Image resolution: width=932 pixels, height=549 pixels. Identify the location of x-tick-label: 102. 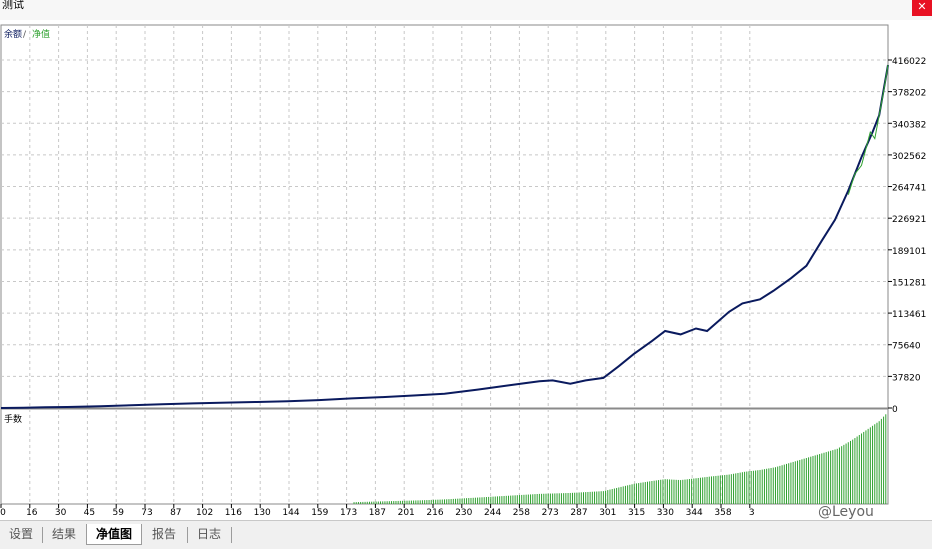
(204, 513).